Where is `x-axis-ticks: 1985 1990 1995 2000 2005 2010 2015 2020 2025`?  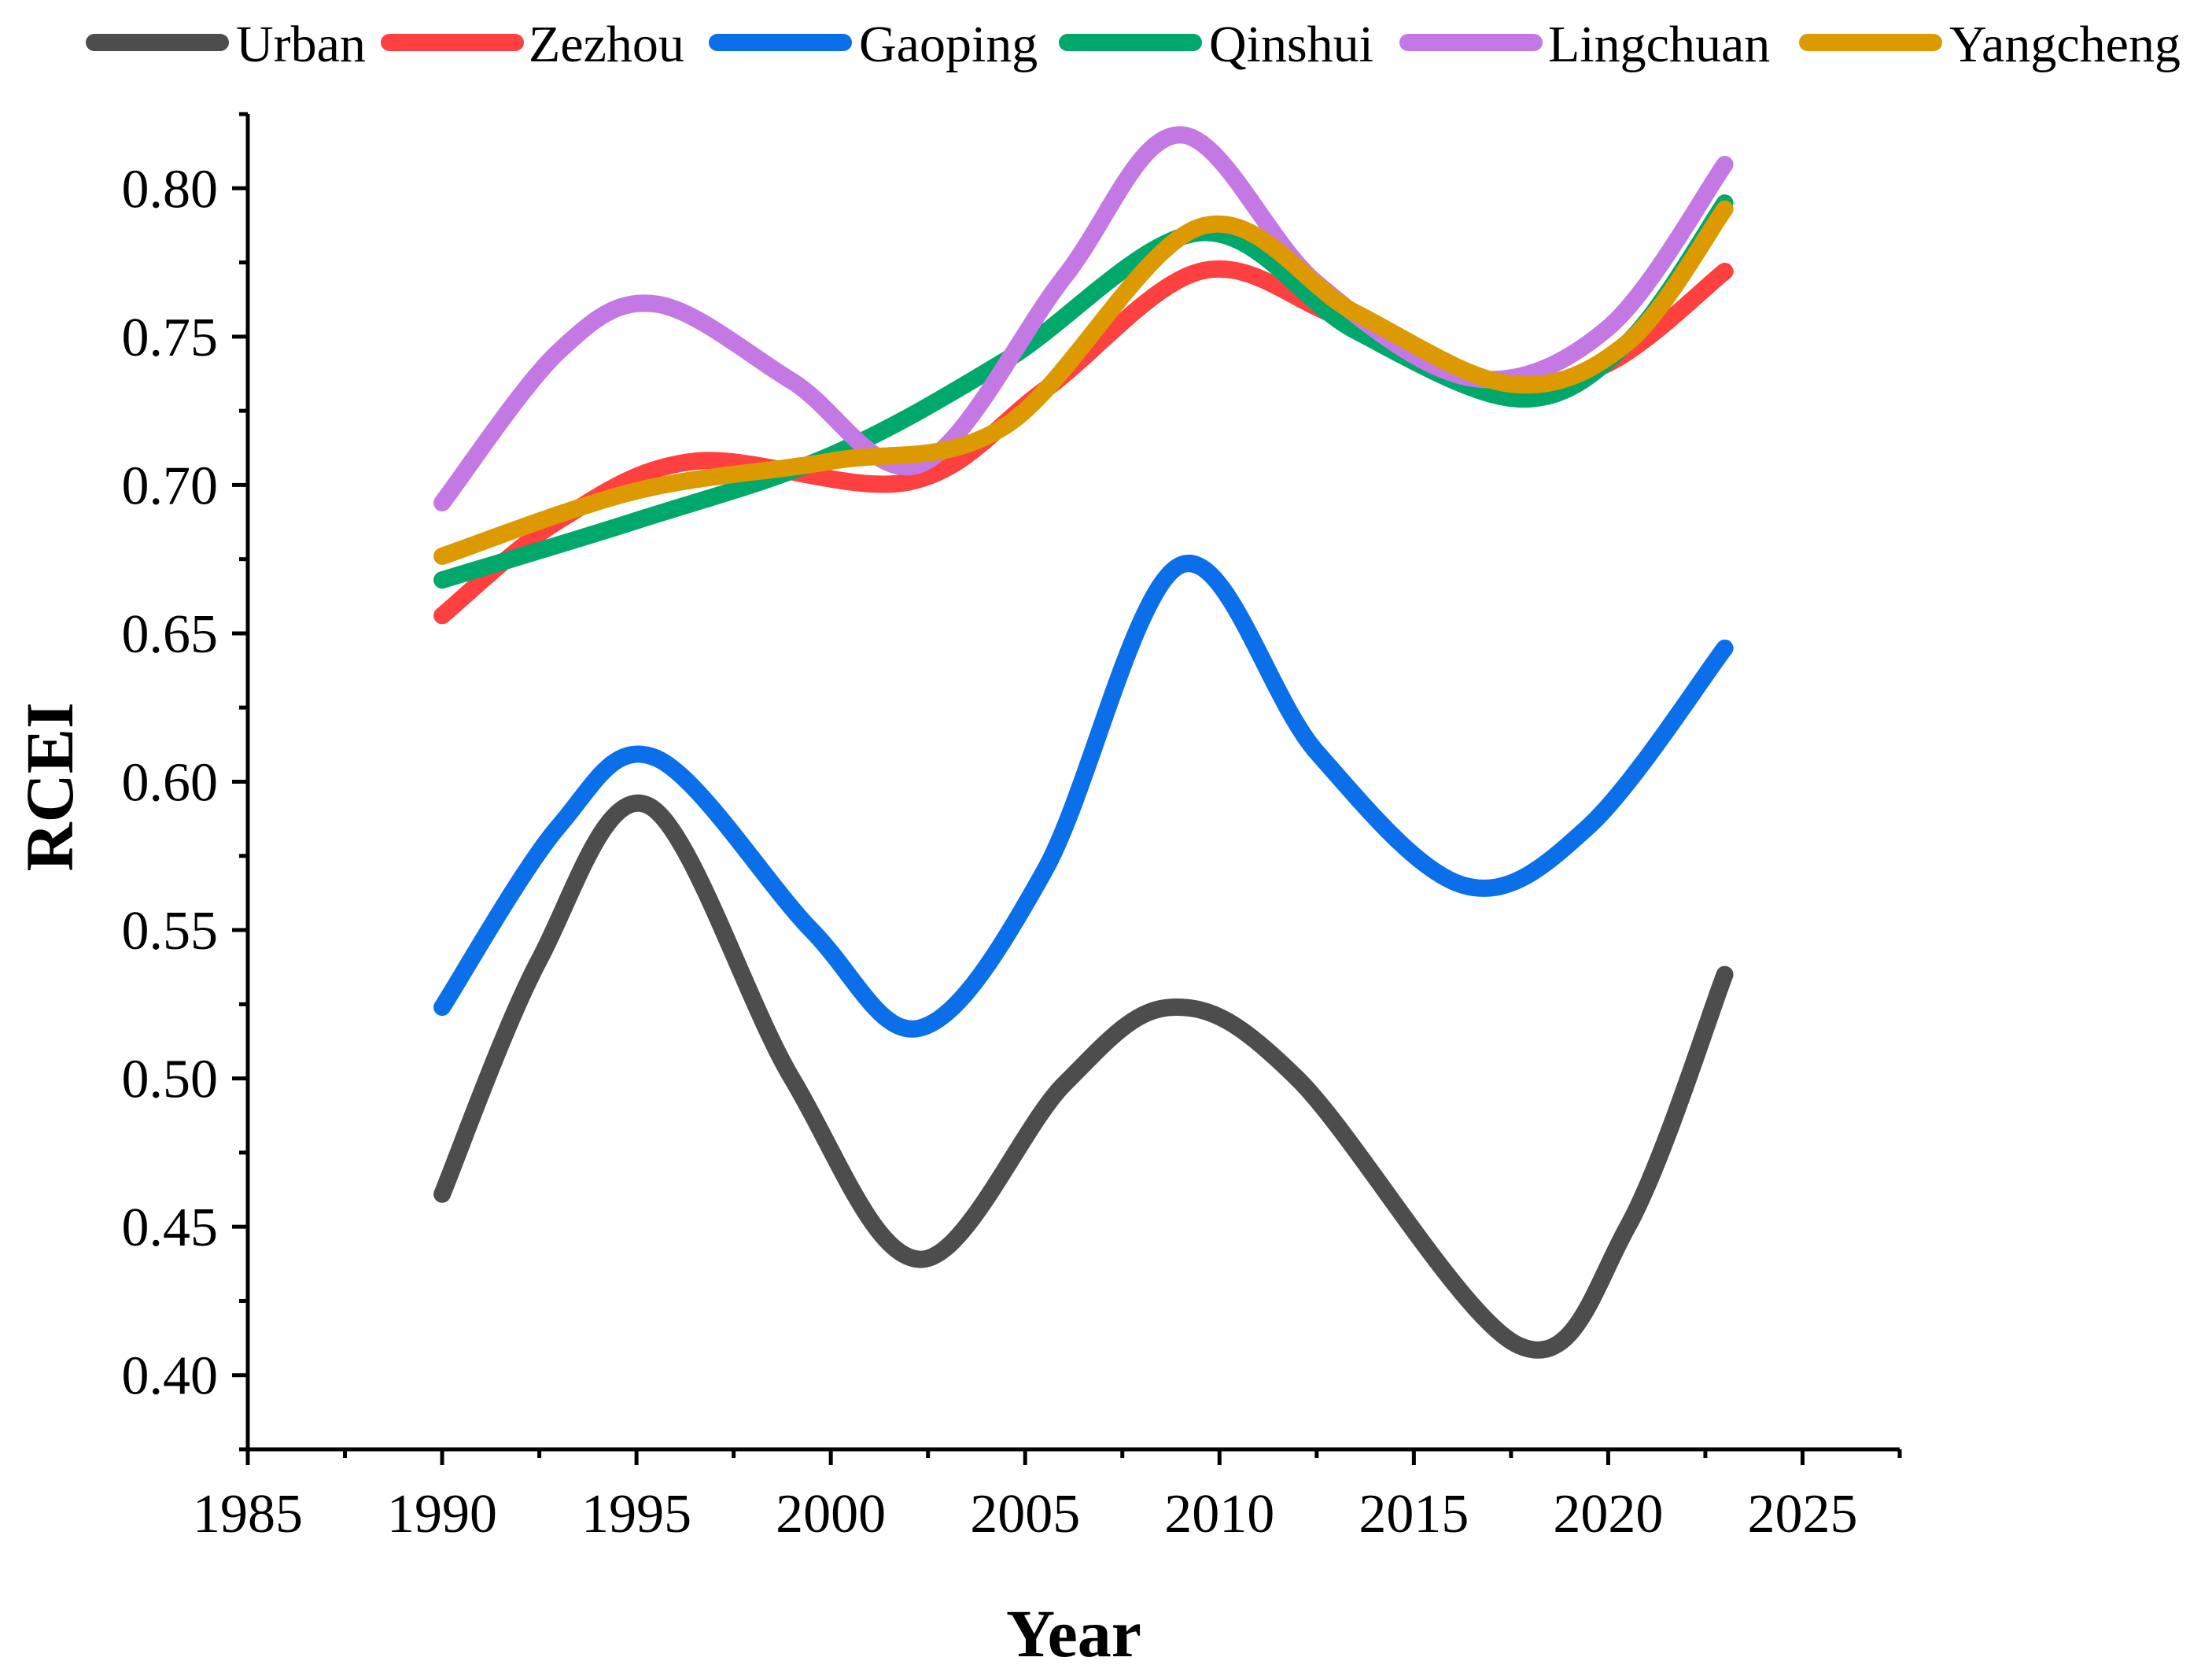
x-axis-ticks: 1985 1990 1995 2000 2005 2010 2015 2020 2025 is located at coordinates (1047, 1497).